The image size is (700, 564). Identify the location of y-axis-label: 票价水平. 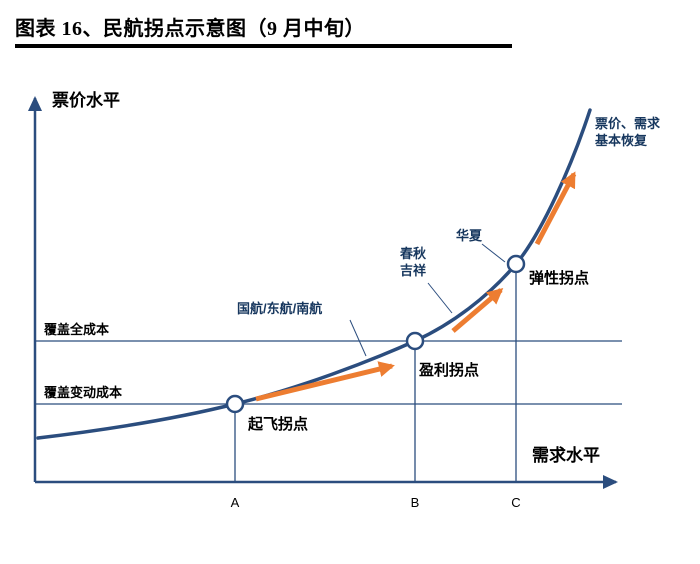
(86, 100).